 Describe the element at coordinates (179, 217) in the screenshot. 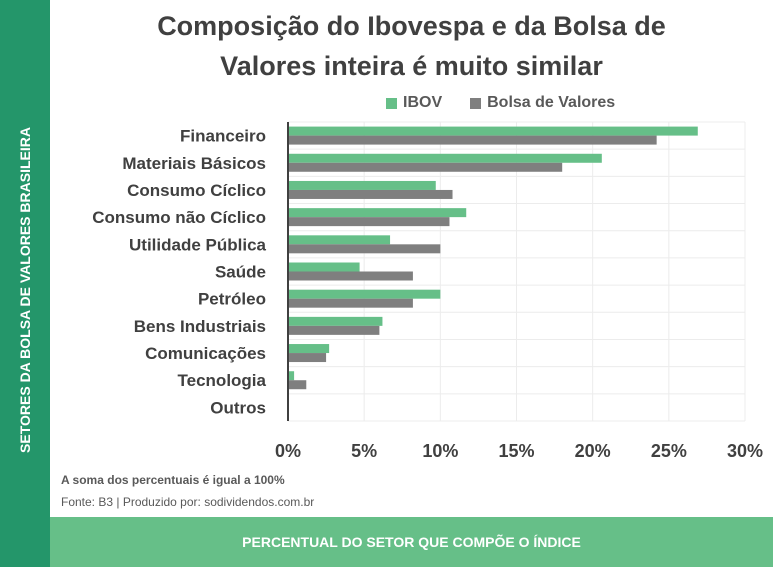

I see `category-label: Consumo não Cíclico` at that location.